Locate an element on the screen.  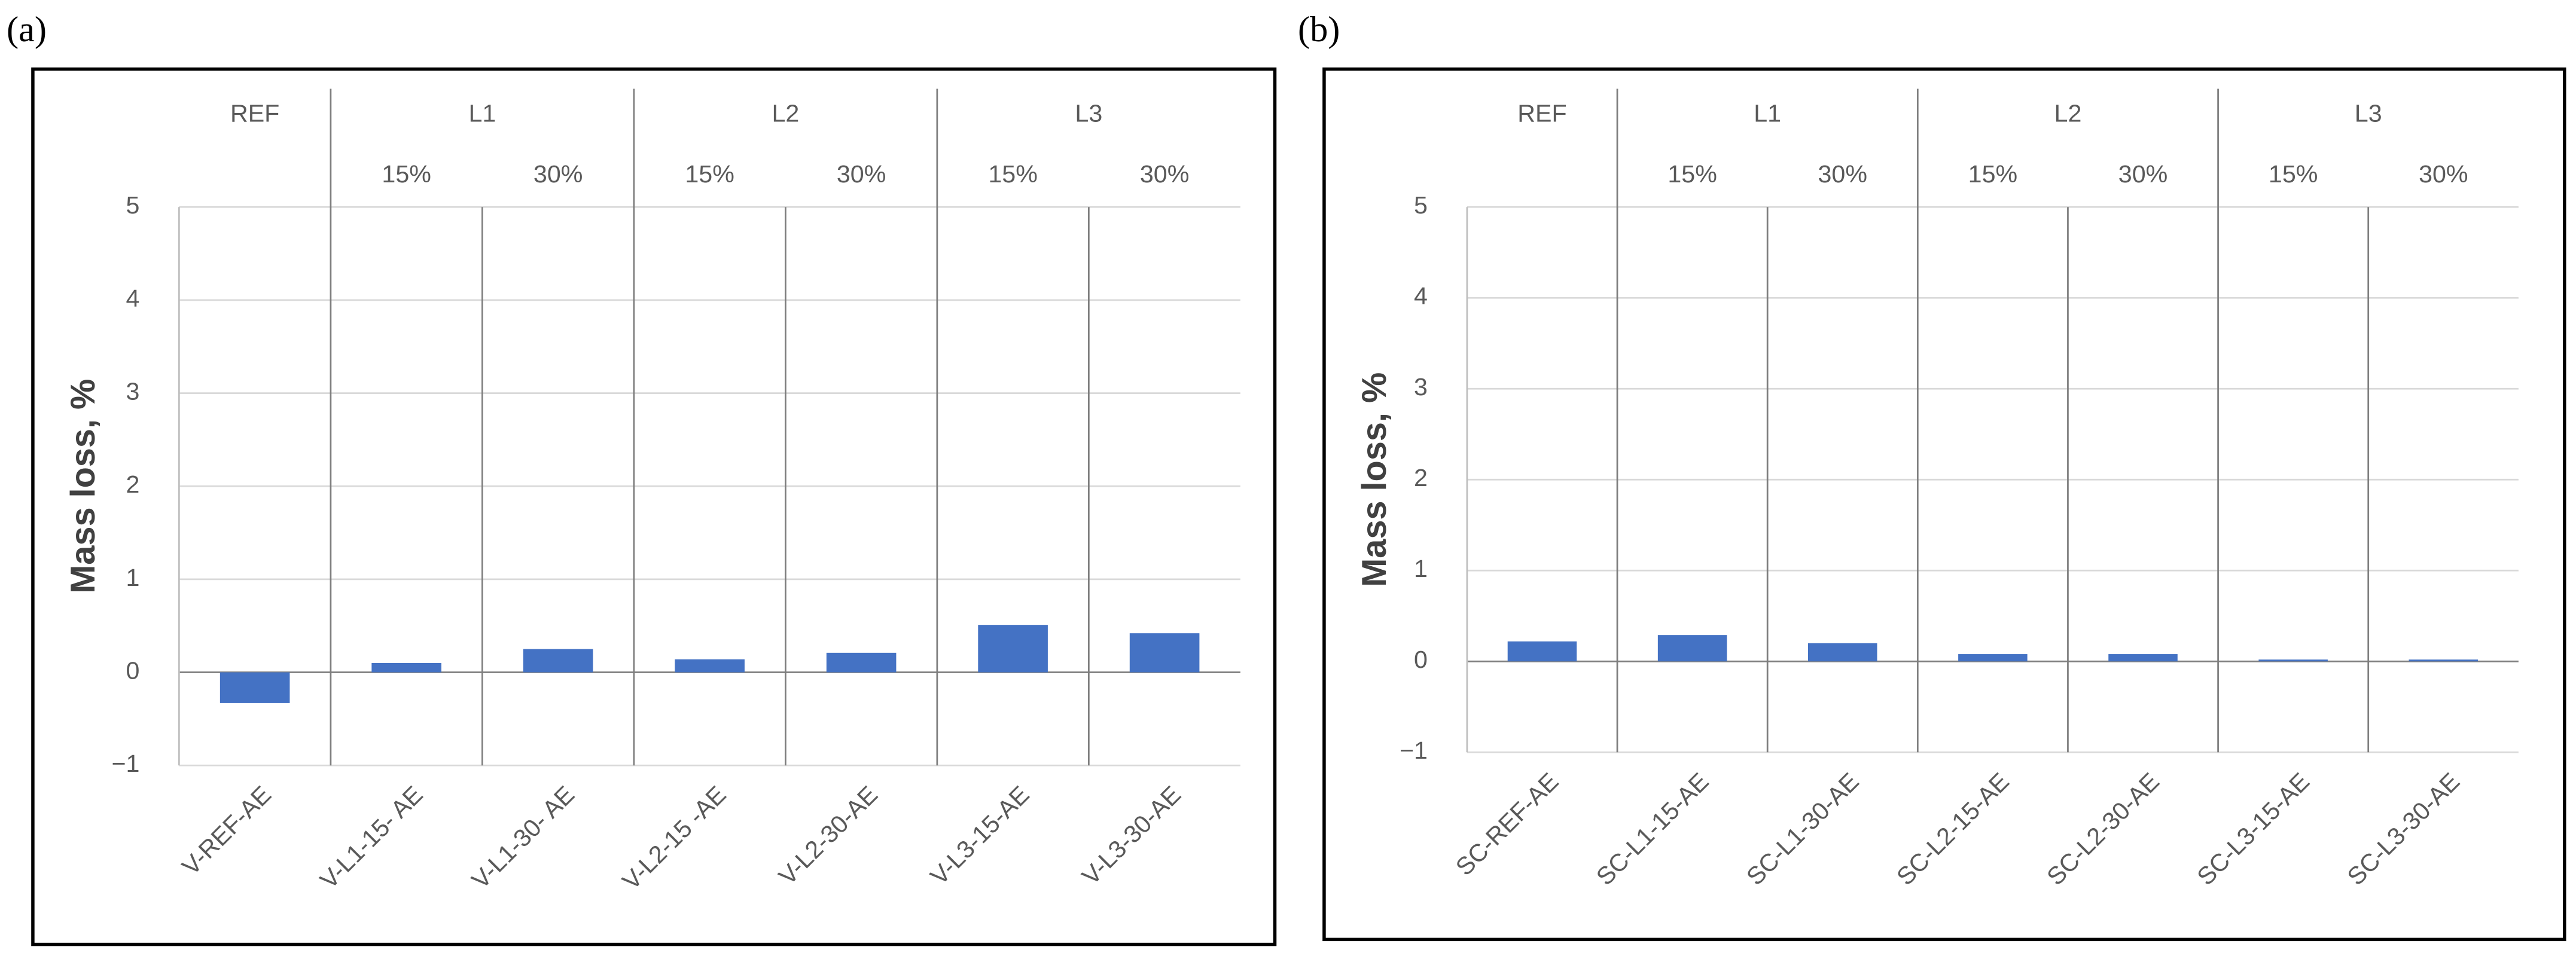
panel-label: (b) is located at coordinates (1319, 30).